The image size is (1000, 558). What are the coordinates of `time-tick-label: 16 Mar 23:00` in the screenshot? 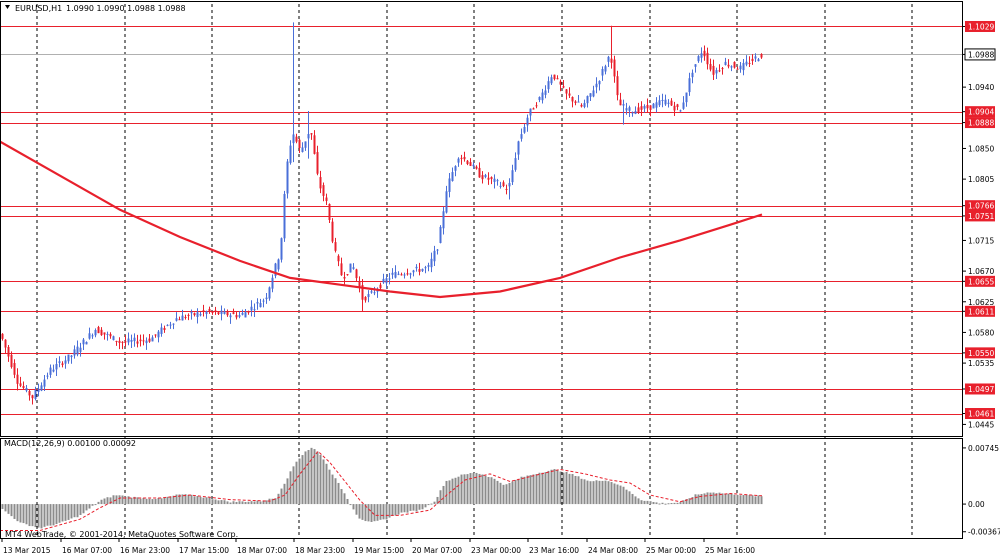 It's located at (145, 550).